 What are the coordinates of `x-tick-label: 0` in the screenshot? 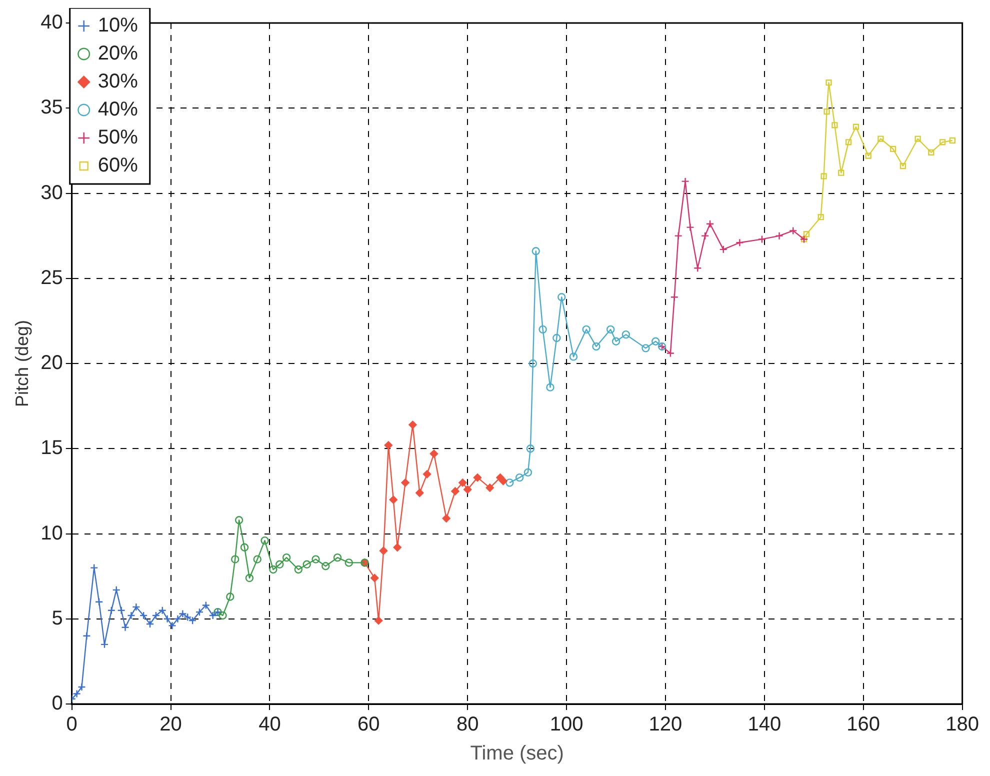 It's located at (72, 725).